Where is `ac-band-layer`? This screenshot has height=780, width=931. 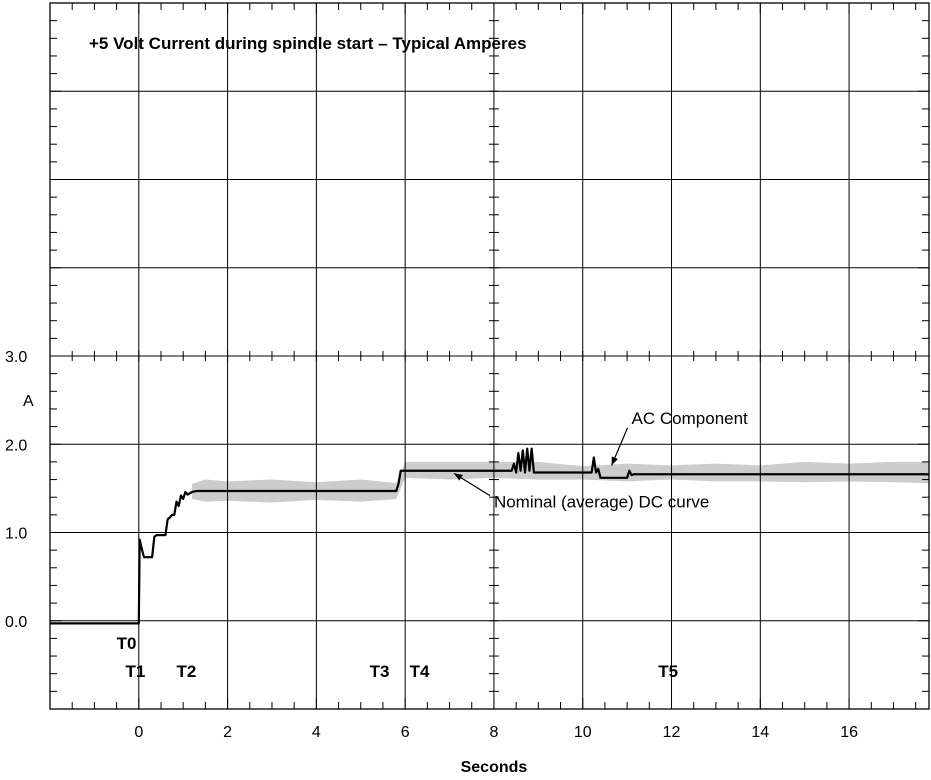 ac-band-layer is located at coordinates (560, 482).